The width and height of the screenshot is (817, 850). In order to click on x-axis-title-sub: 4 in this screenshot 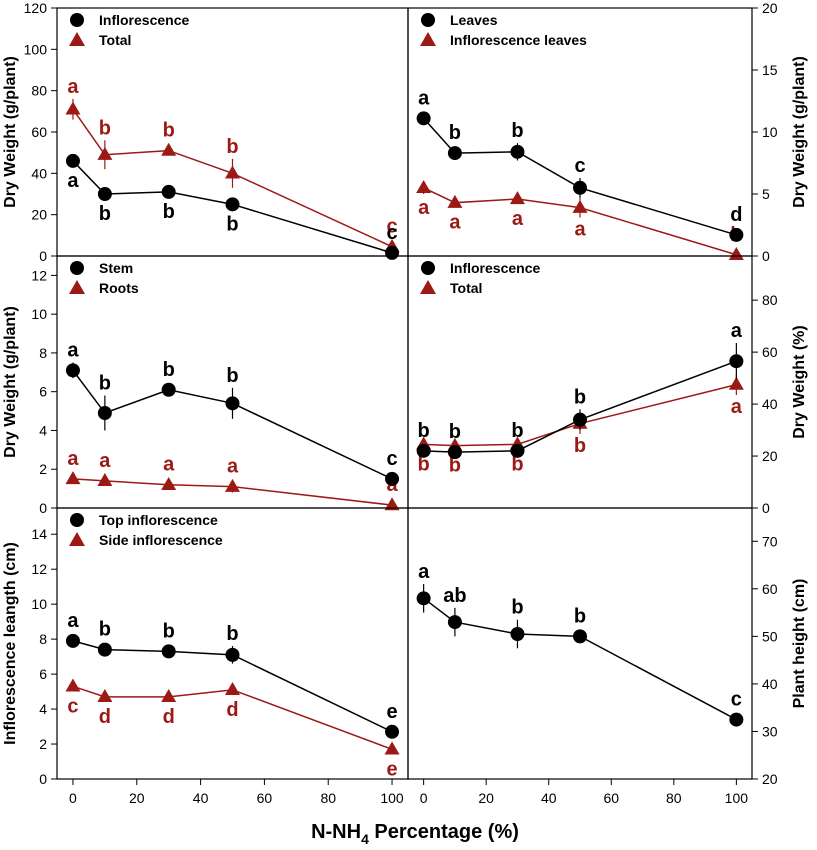, I will do `click(365, 839)`.